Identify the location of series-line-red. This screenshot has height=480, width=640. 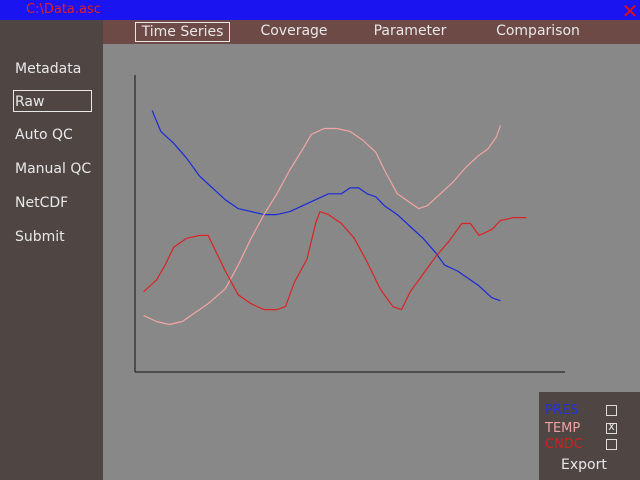
(335, 261).